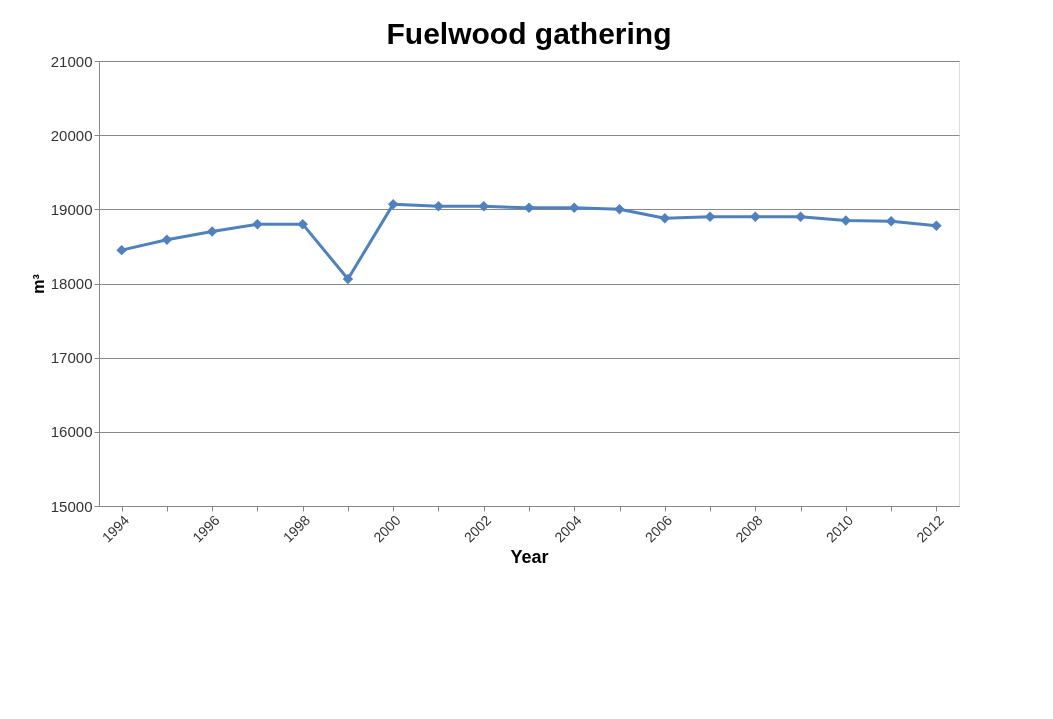 This screenshot has height=719, width=1053. I want to click on y-tick-label: 18000, so click(71, 283).